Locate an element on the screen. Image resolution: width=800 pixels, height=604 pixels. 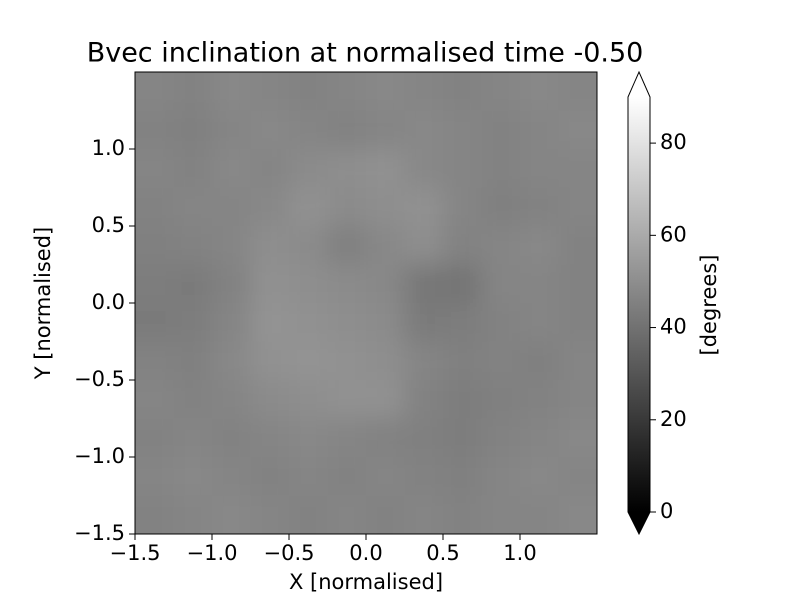
colorbar-extend-max is located at coordinates (639, 84).